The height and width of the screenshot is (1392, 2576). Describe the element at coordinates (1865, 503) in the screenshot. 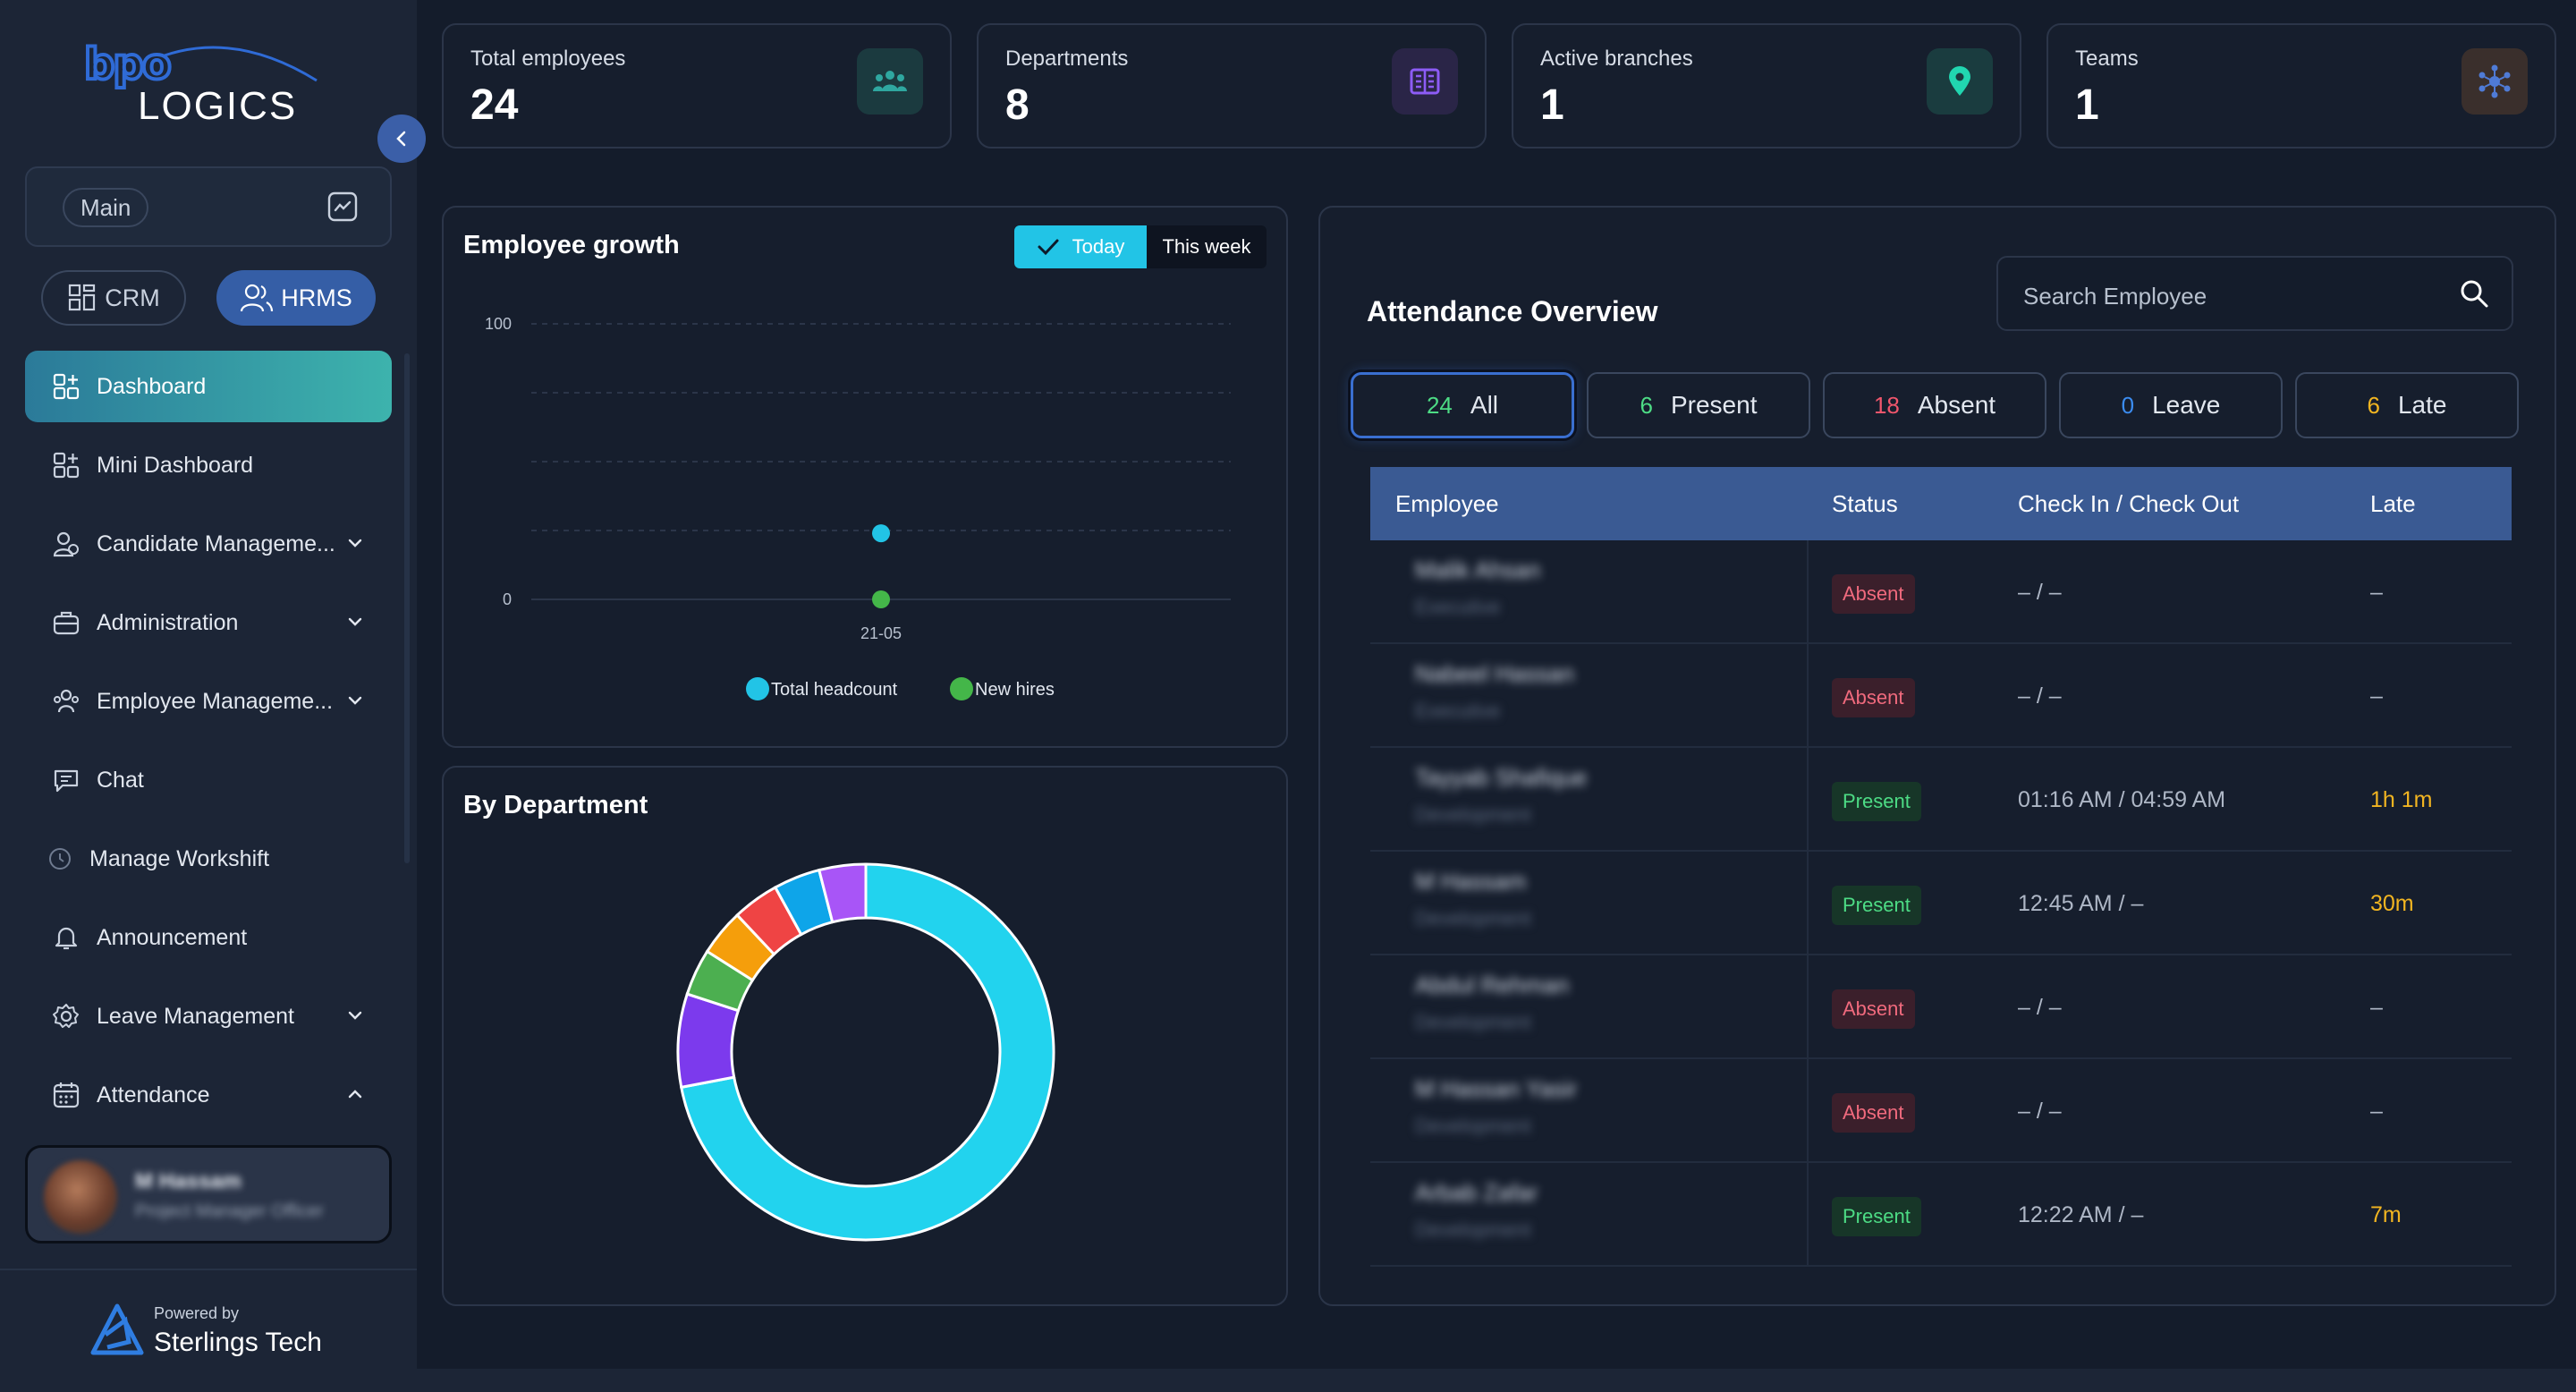

I see `column-status: Status` at that location.